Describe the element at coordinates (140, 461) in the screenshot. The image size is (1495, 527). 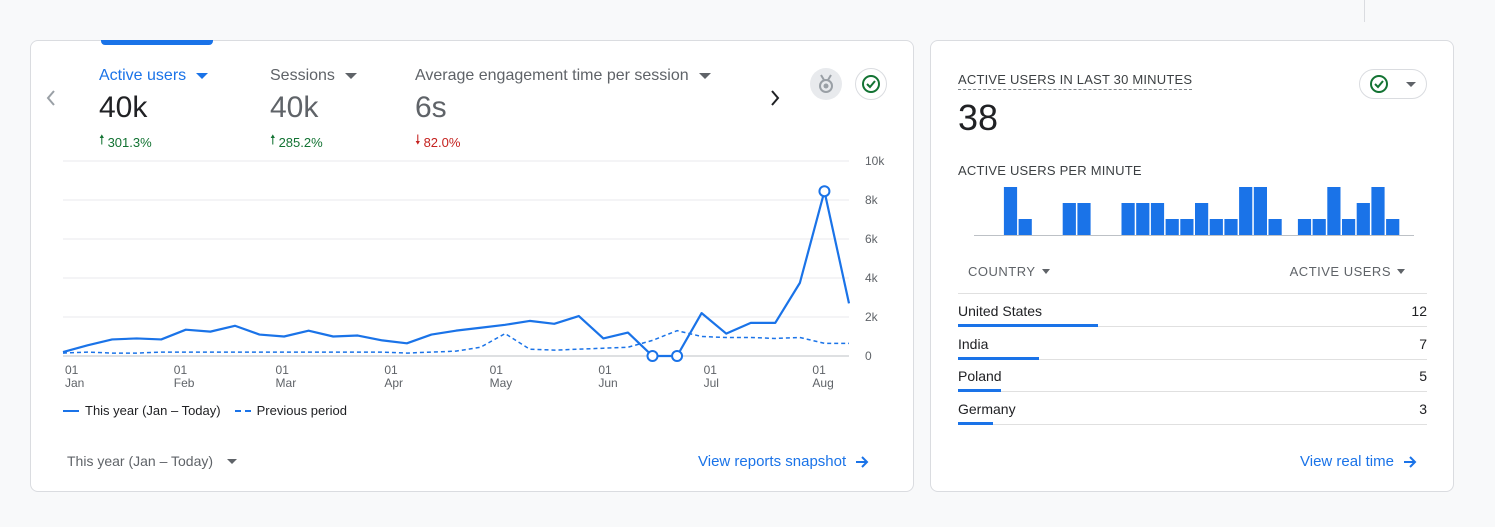
I see `date-range-label: This year (Jan – Today)` at that location.